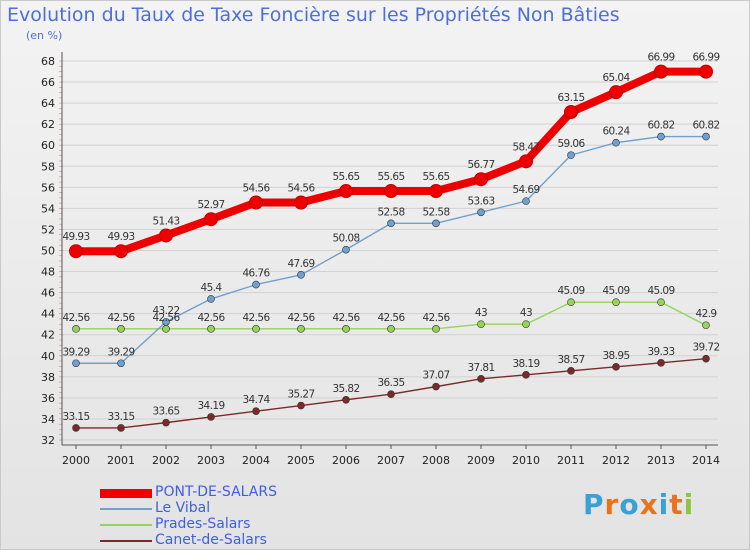 The height and width of the screenshot is (550, 750). What do you see at coordinates (48, 82) in the screenshot?
I see `y-tick-label: 66` at bounding box center [48, 82].